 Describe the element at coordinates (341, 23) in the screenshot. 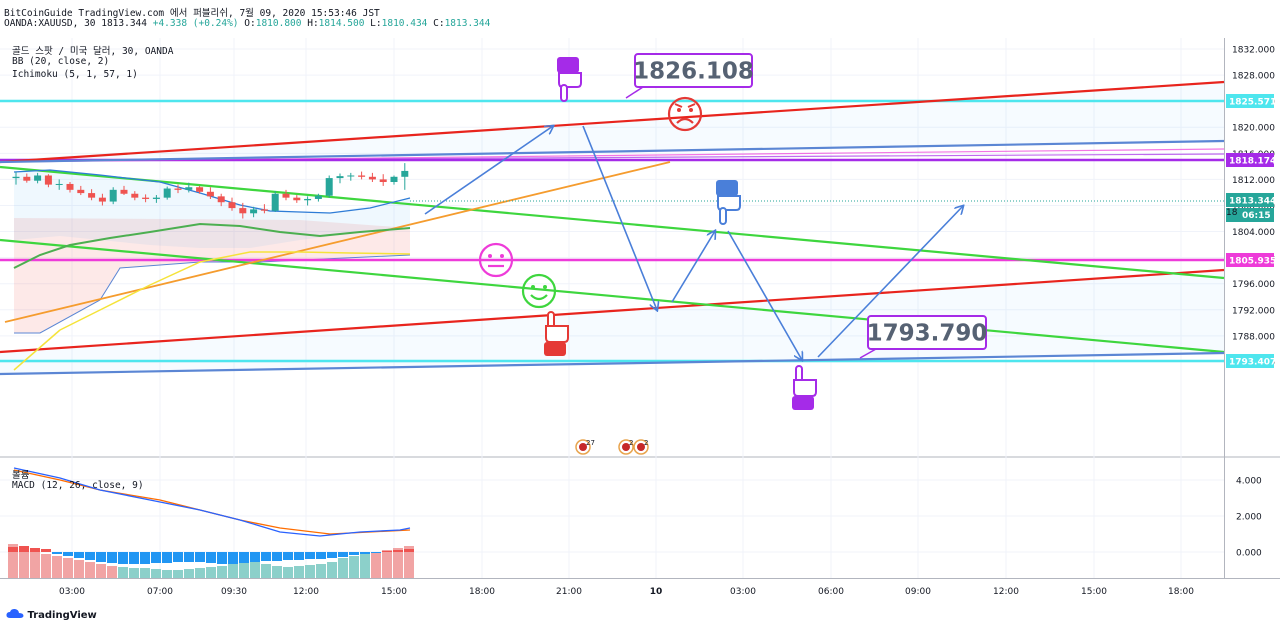

I see `high-value: 1814.500` at that location.